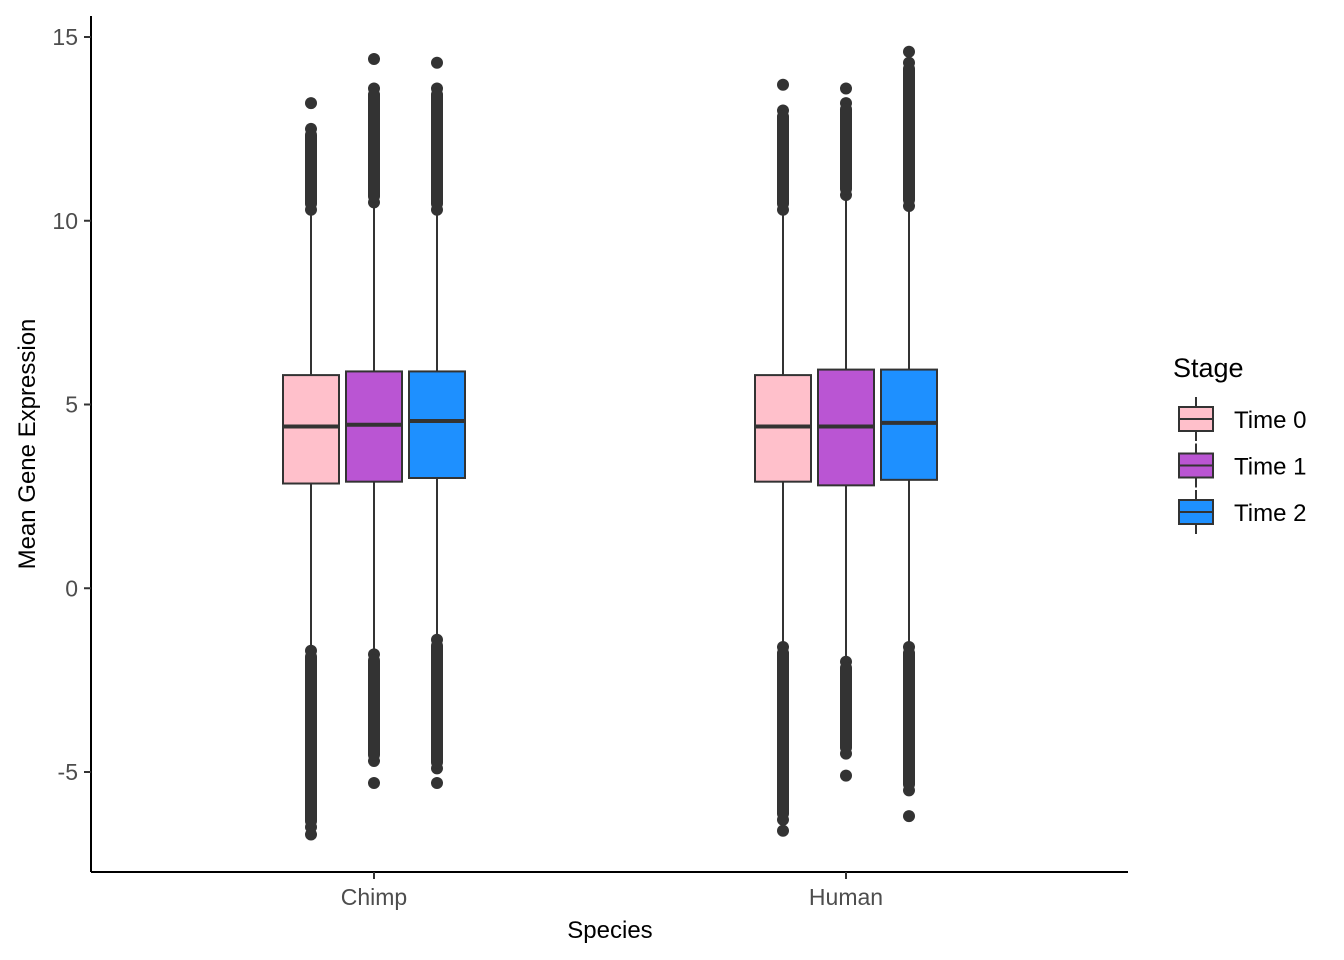  Describe the element at coordinates (68, 772) in the screenshot. I see `y-tick-label: -5` at that location.